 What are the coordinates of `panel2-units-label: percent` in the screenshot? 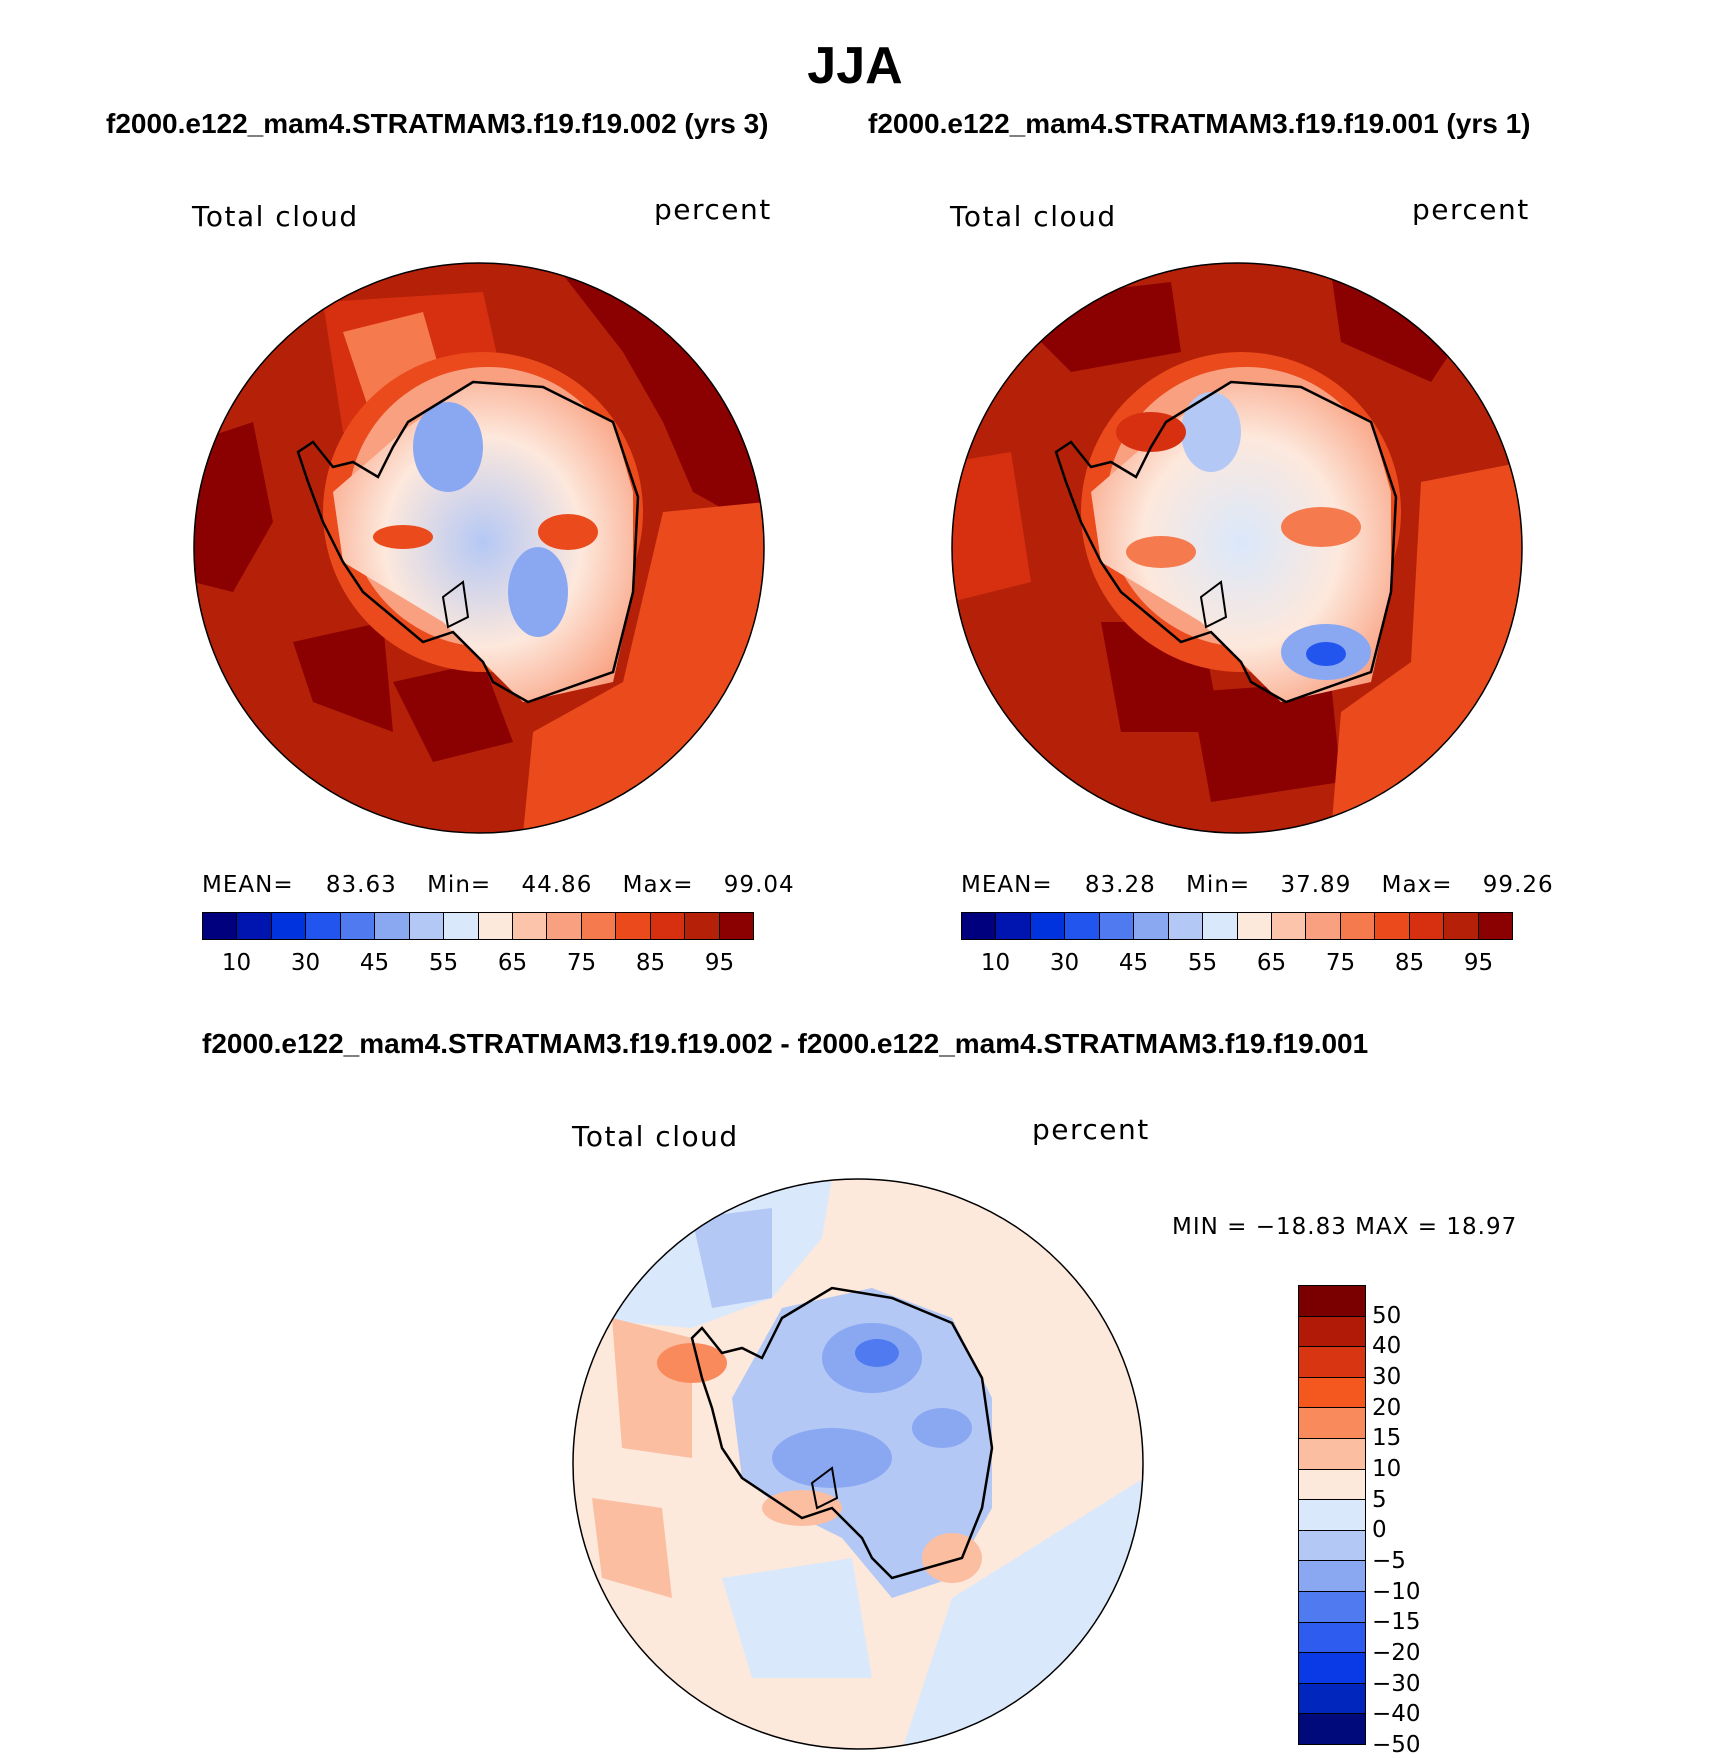 It's located at (1471, 209).